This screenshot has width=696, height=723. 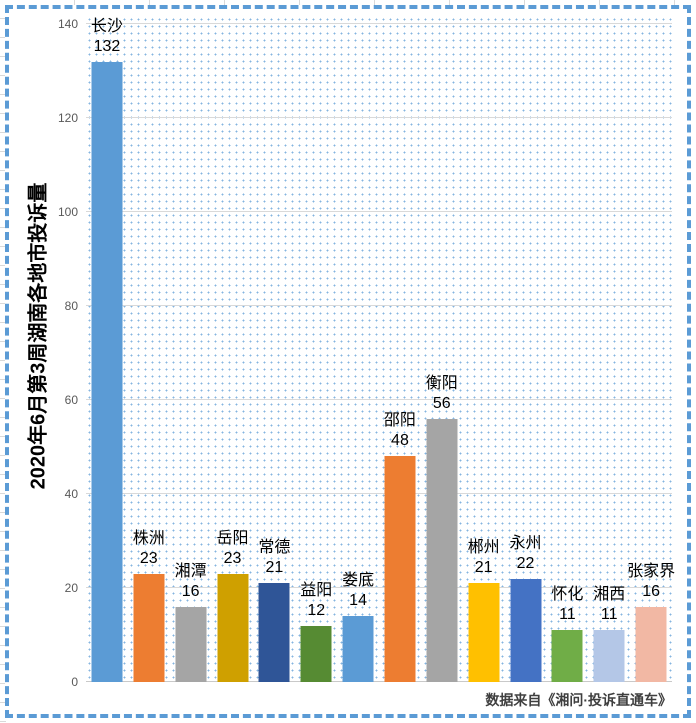 What do you see at coordinates (348, 2) in the screenshot?
I see `spreadsheet-column-gridlines` at bounding box center [348, 2].